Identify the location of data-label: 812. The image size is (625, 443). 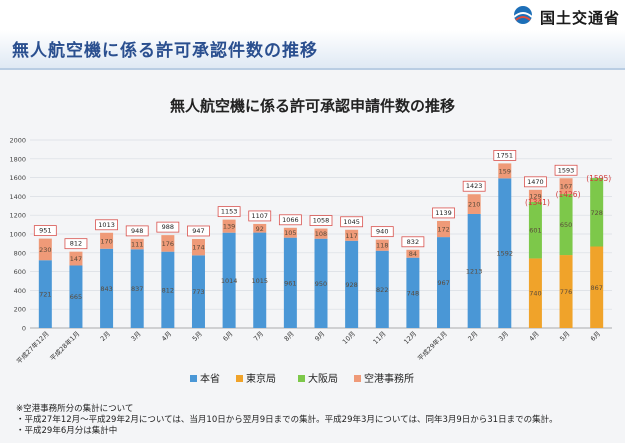
(168, 290).